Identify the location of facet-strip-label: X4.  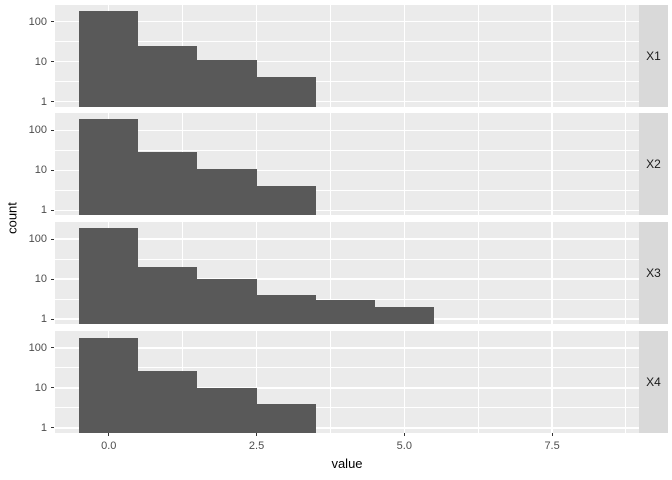
(653, 381).